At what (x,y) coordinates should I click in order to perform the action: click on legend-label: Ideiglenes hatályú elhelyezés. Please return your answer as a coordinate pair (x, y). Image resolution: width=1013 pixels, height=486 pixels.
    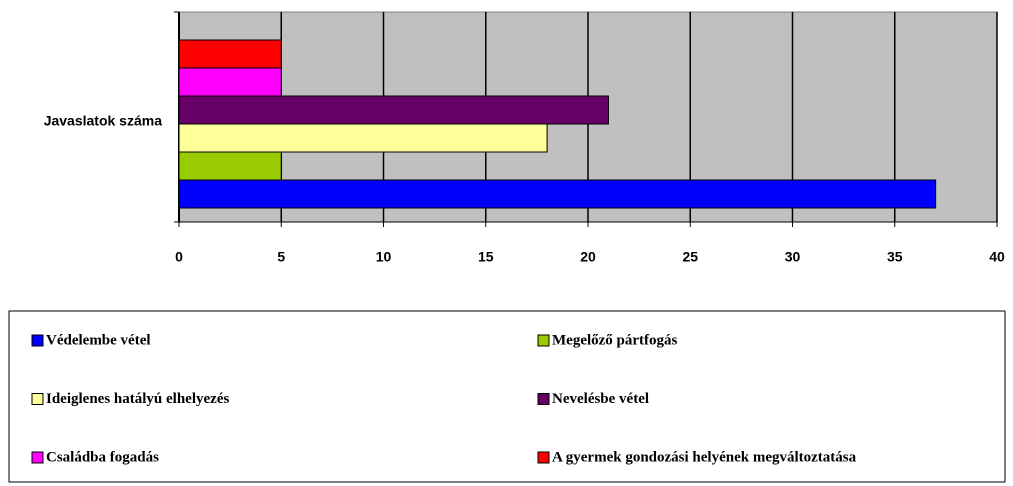
    Looking at the image, I should click on (137, 399).